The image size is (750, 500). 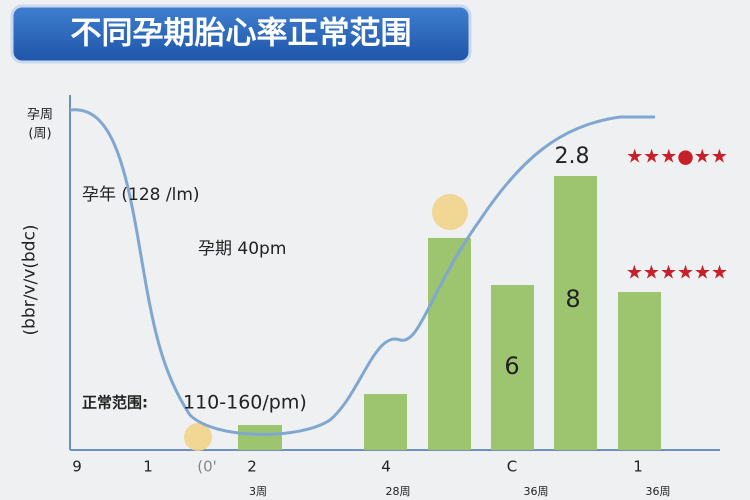 What do you see at coordinates (242, 249) in the screenshot?
I see `annotation: 孕期 40pm` at bounding box center [242, 249].